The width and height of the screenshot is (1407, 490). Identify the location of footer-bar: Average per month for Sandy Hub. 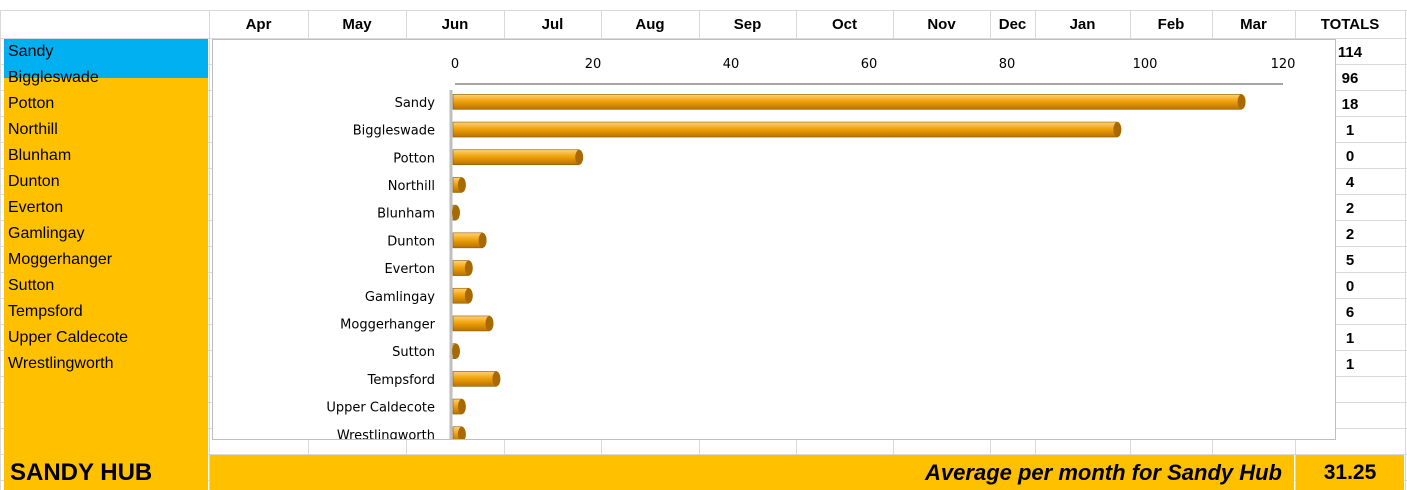
(752, 472).